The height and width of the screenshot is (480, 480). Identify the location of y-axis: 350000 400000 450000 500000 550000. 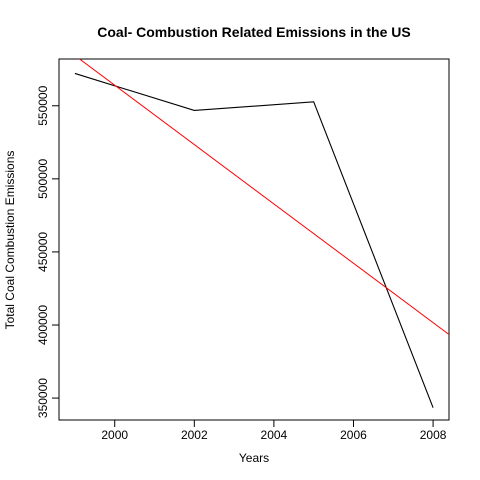
(48, 251).